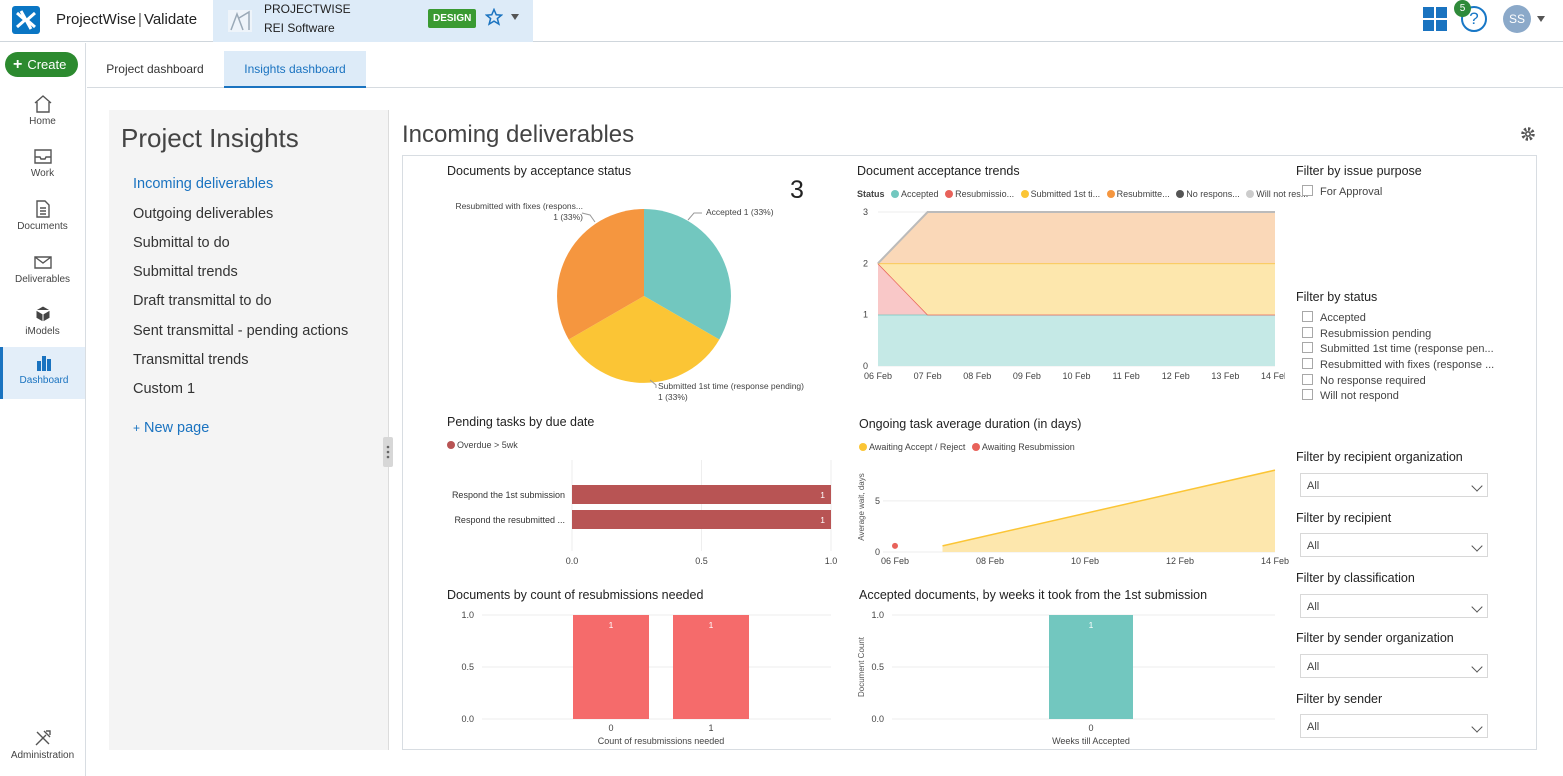 This screenshot has width=1563, height=776. Describe the element at coordinates (42, 314) in the screenshot. I see `cube-icon` at that location.